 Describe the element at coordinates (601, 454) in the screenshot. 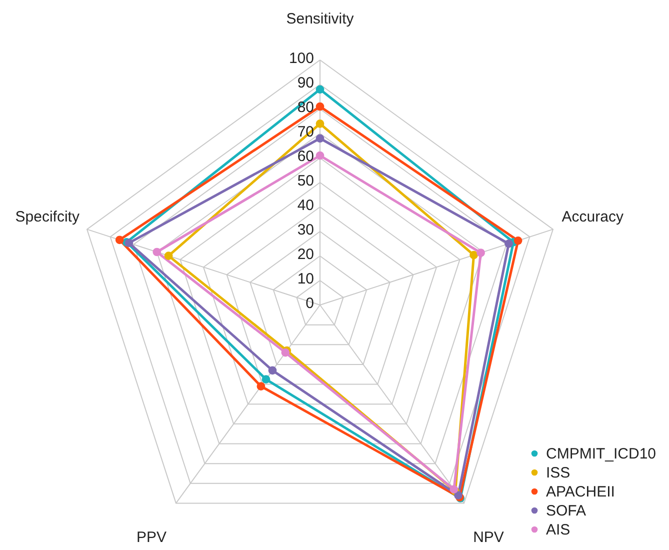

I see `legend-label: CMPMIT_ICD10` at that location.